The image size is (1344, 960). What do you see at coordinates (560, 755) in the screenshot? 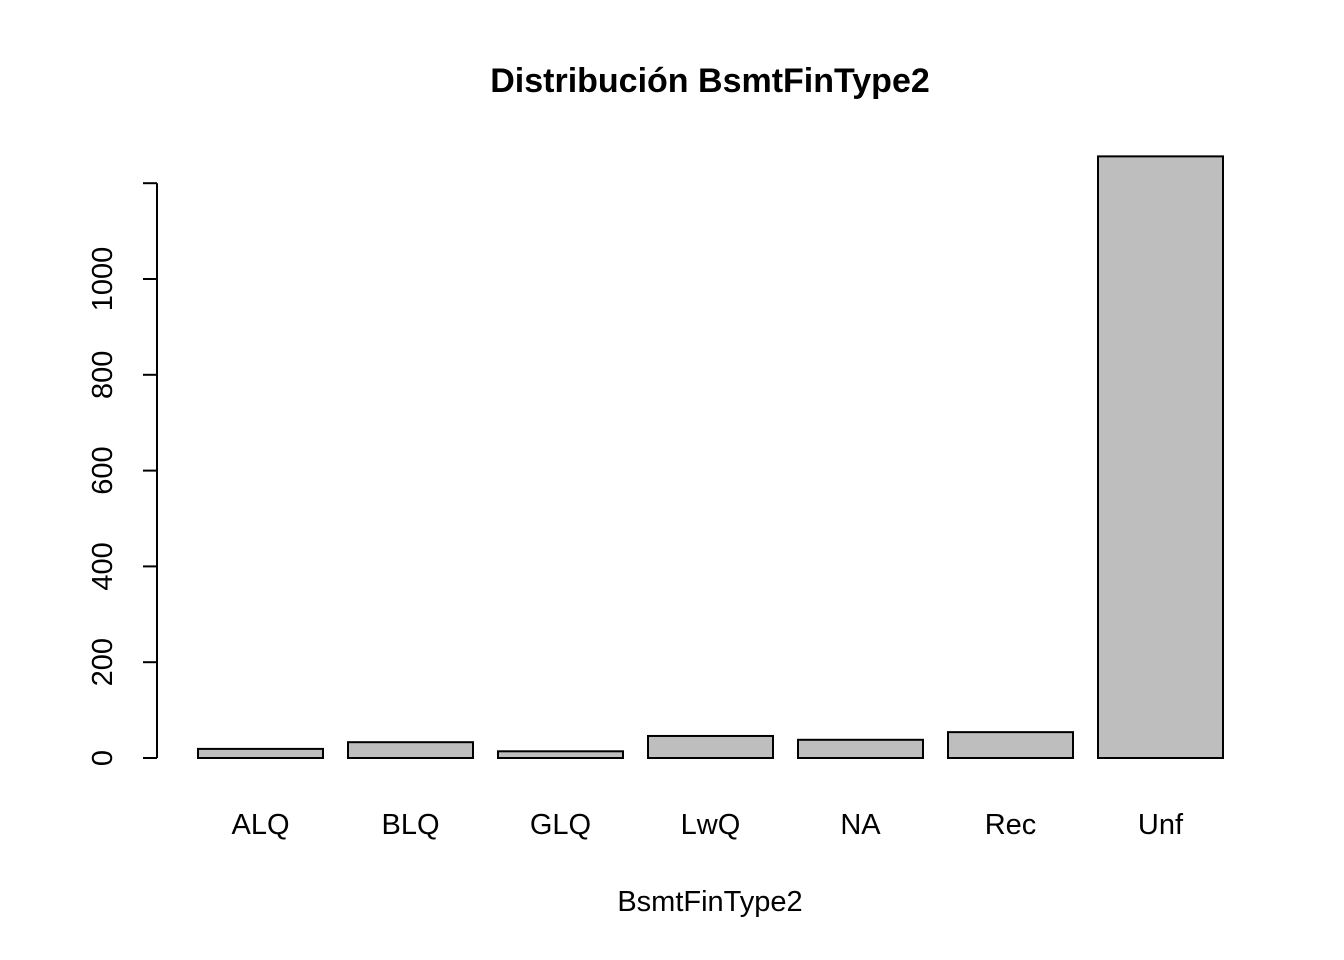
I see `bar-glq` at bounding box center [560, 755].